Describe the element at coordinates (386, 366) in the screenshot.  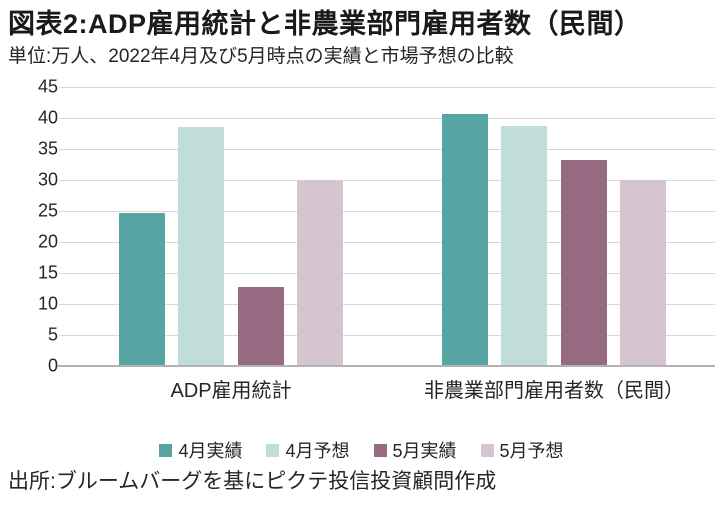
I see `x-axis-line` at that location.